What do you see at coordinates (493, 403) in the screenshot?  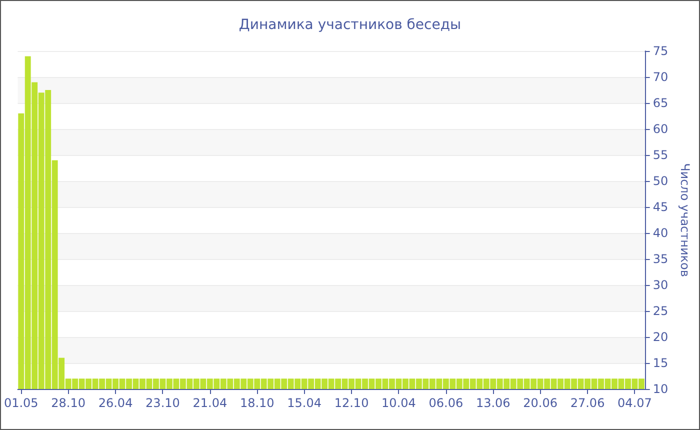 I see `x-tick-label: 13.06` at bounding box center [493, 403].